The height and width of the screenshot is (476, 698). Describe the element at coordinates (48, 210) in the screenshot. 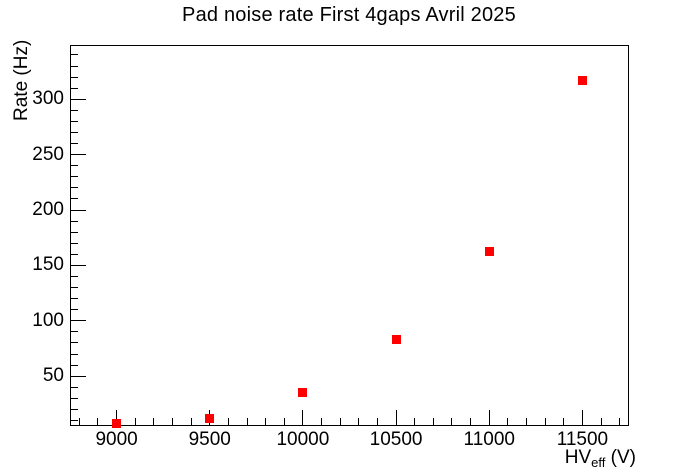

I see `y-tick-label: 200` at that location.